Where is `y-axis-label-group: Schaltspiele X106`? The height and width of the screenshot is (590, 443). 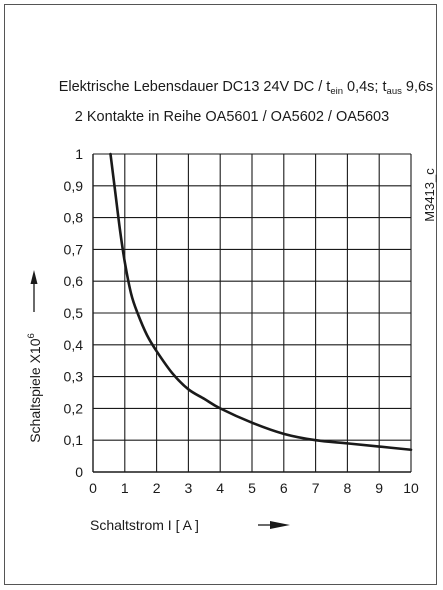 y-axis-label-group: Schaltspiele X106 is located at coordinates (34, 356).